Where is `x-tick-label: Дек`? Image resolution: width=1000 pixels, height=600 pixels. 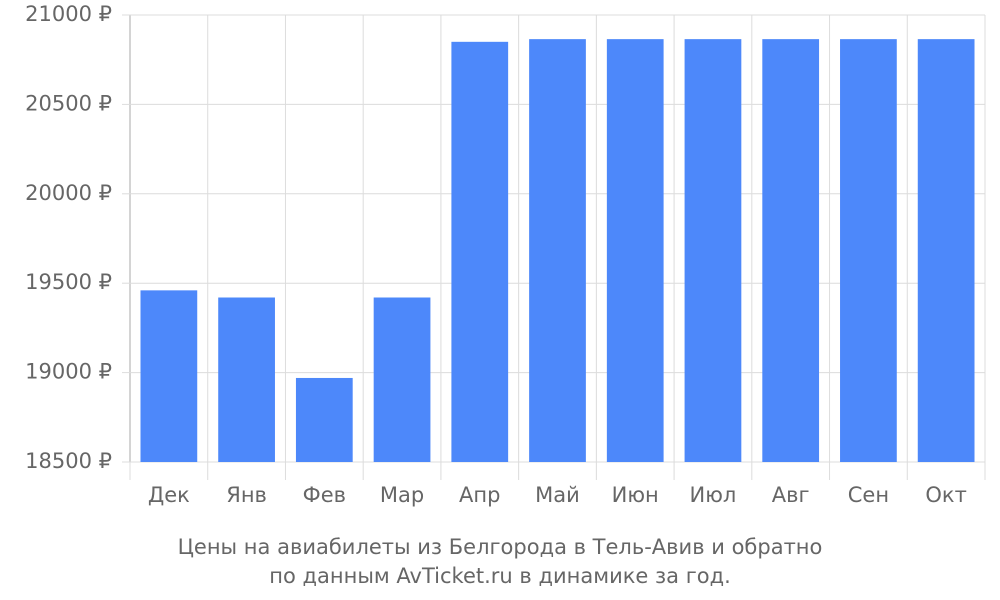 x-tick-label: Дек is located at coordinates (169, 495).